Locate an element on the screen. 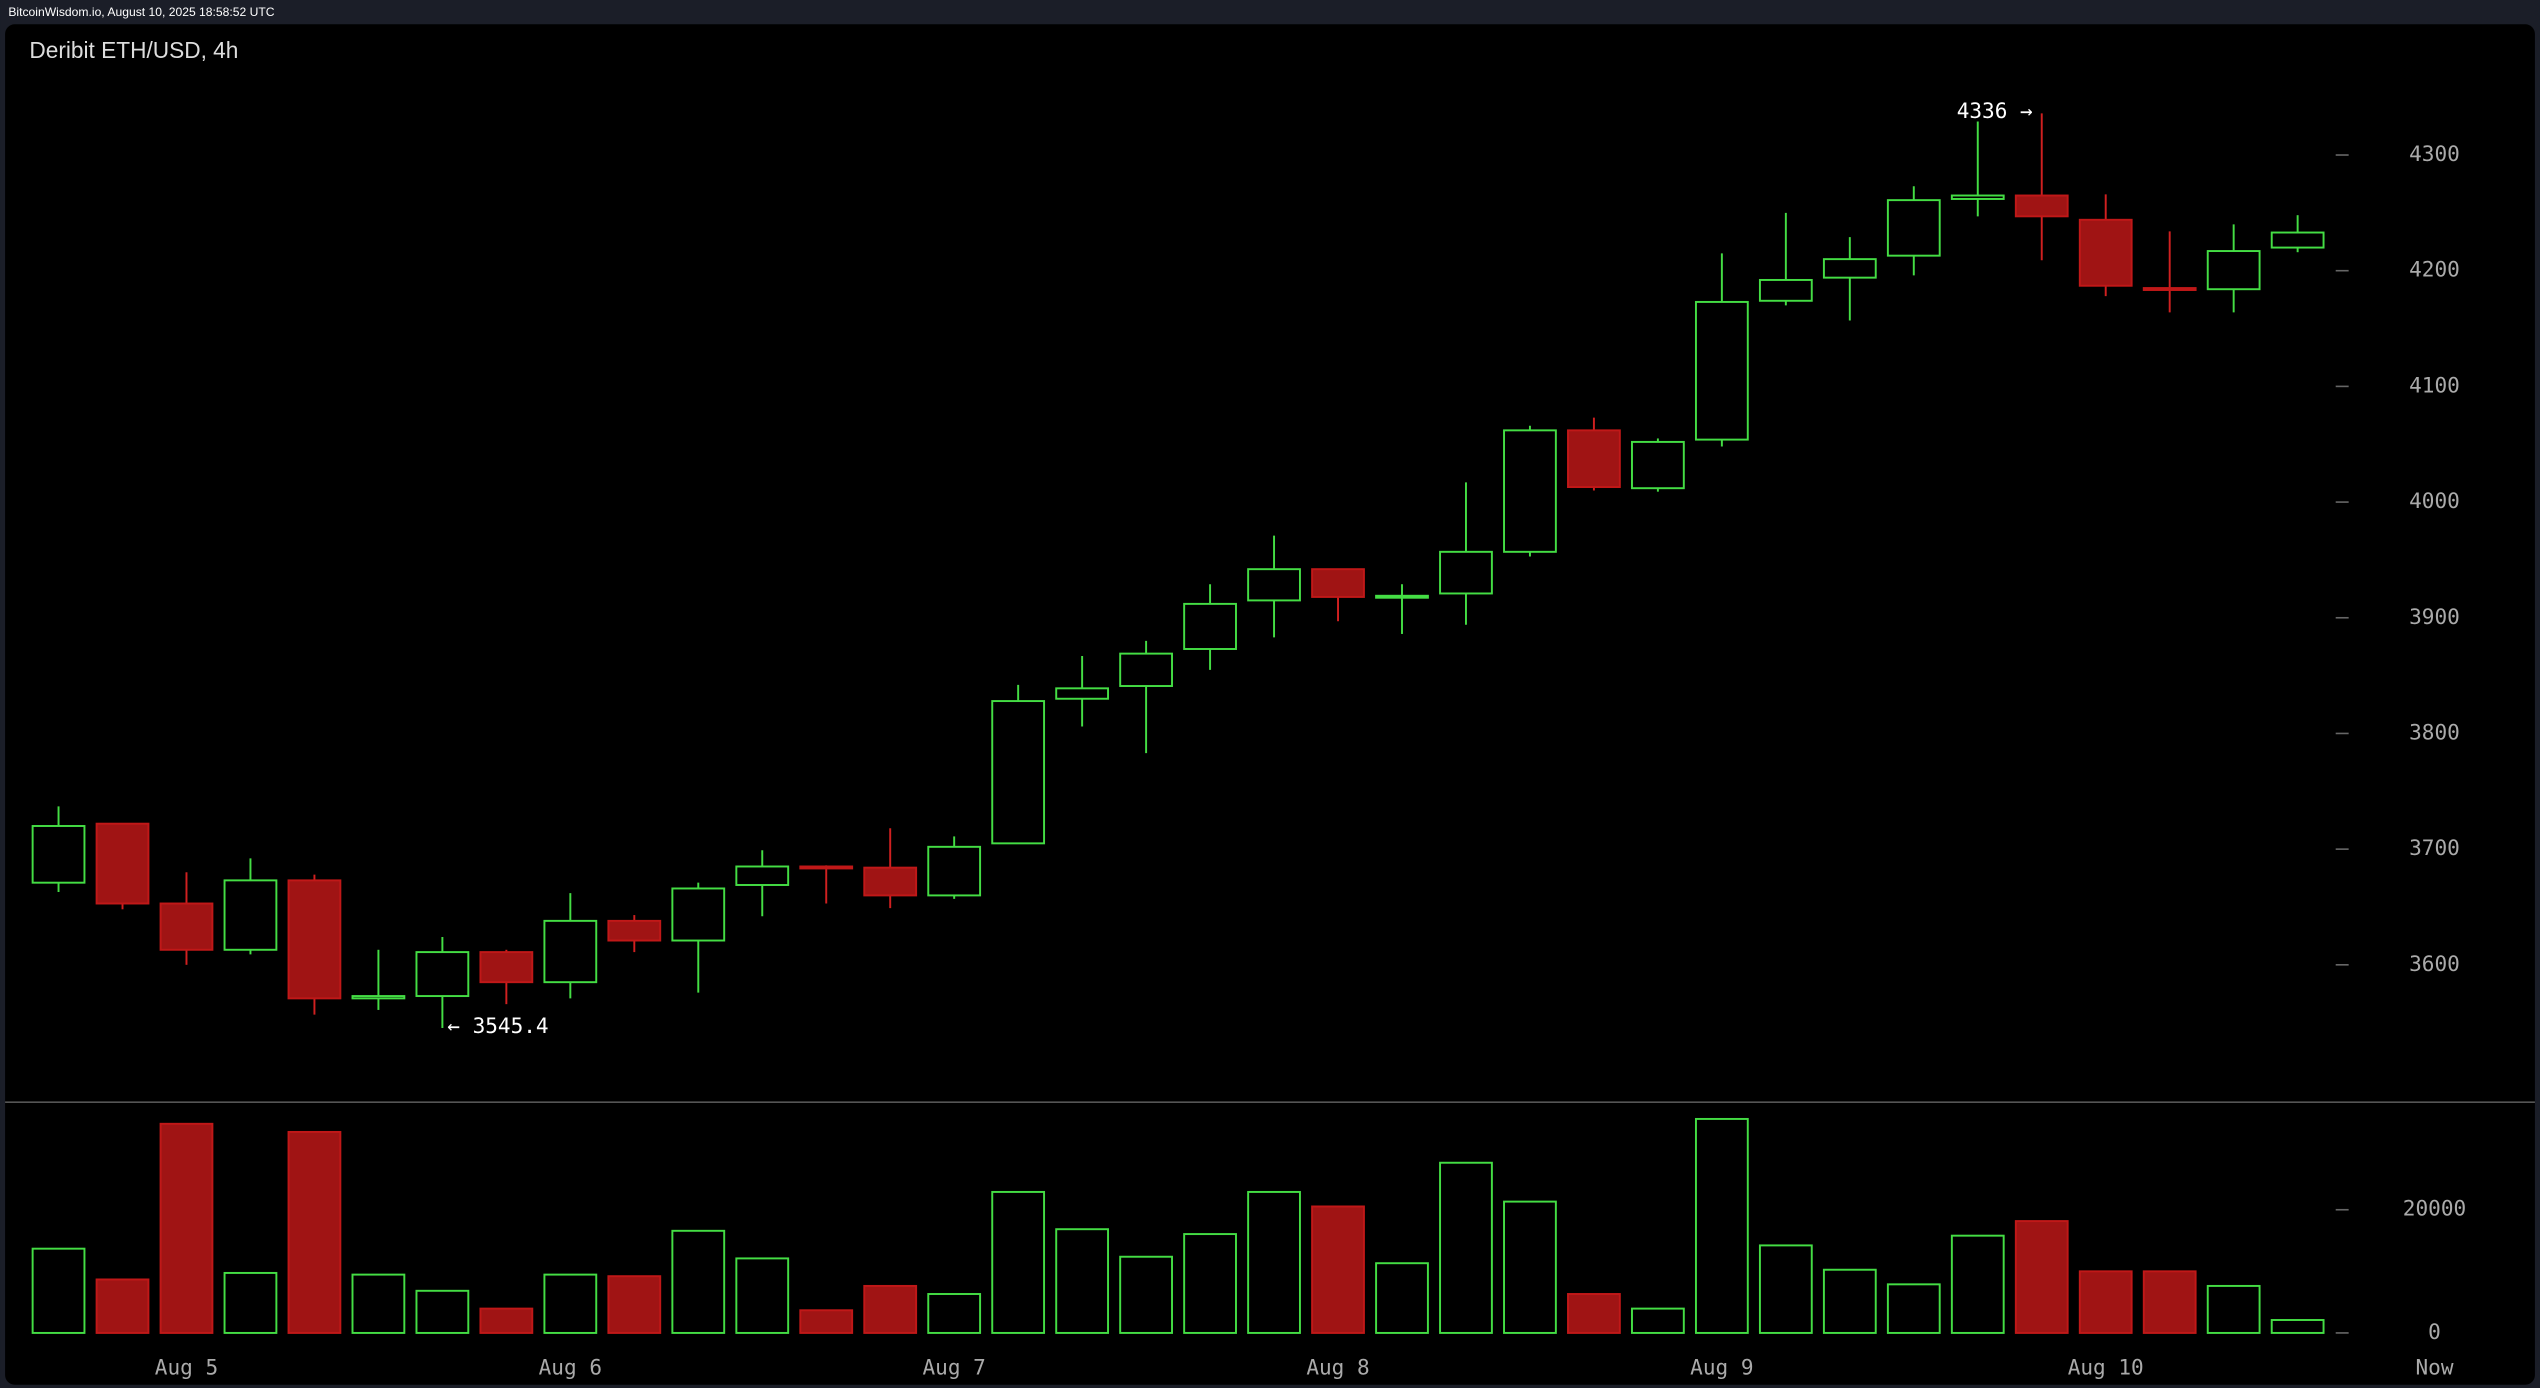 This screenshot has height=1388, width=2540. y-tick-label: 3900 is located at coordinates (2434, 616).